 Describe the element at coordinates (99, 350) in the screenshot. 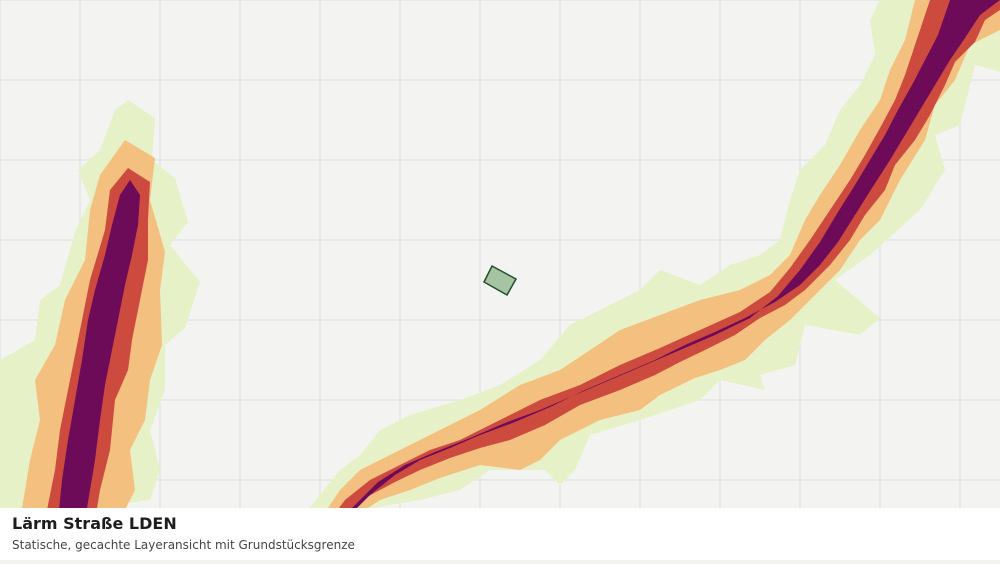

I see `noise-band-core-left` at that location.